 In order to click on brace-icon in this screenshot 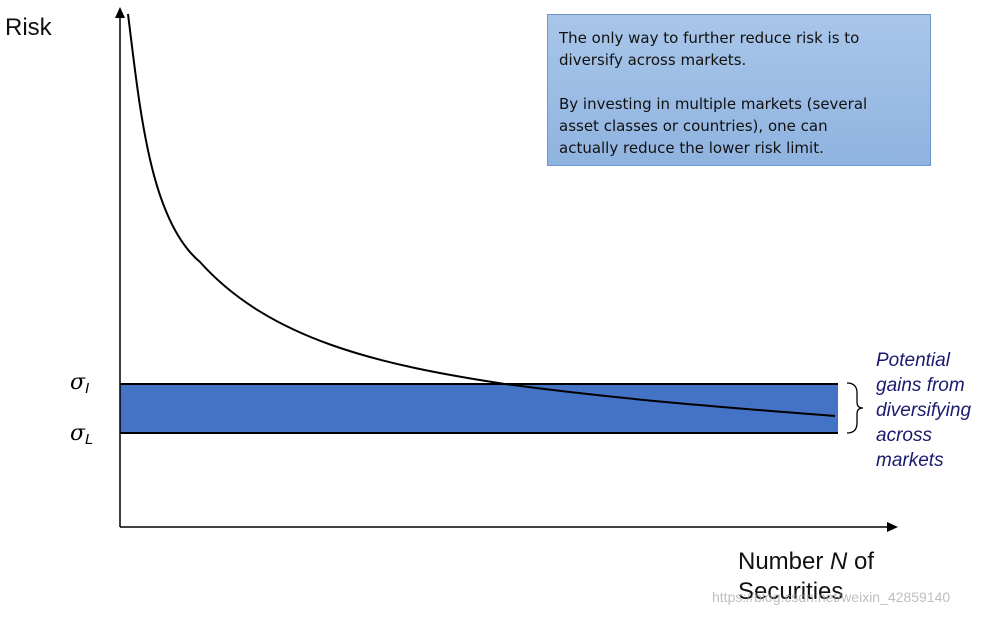, I will do `click(855, 408)`.